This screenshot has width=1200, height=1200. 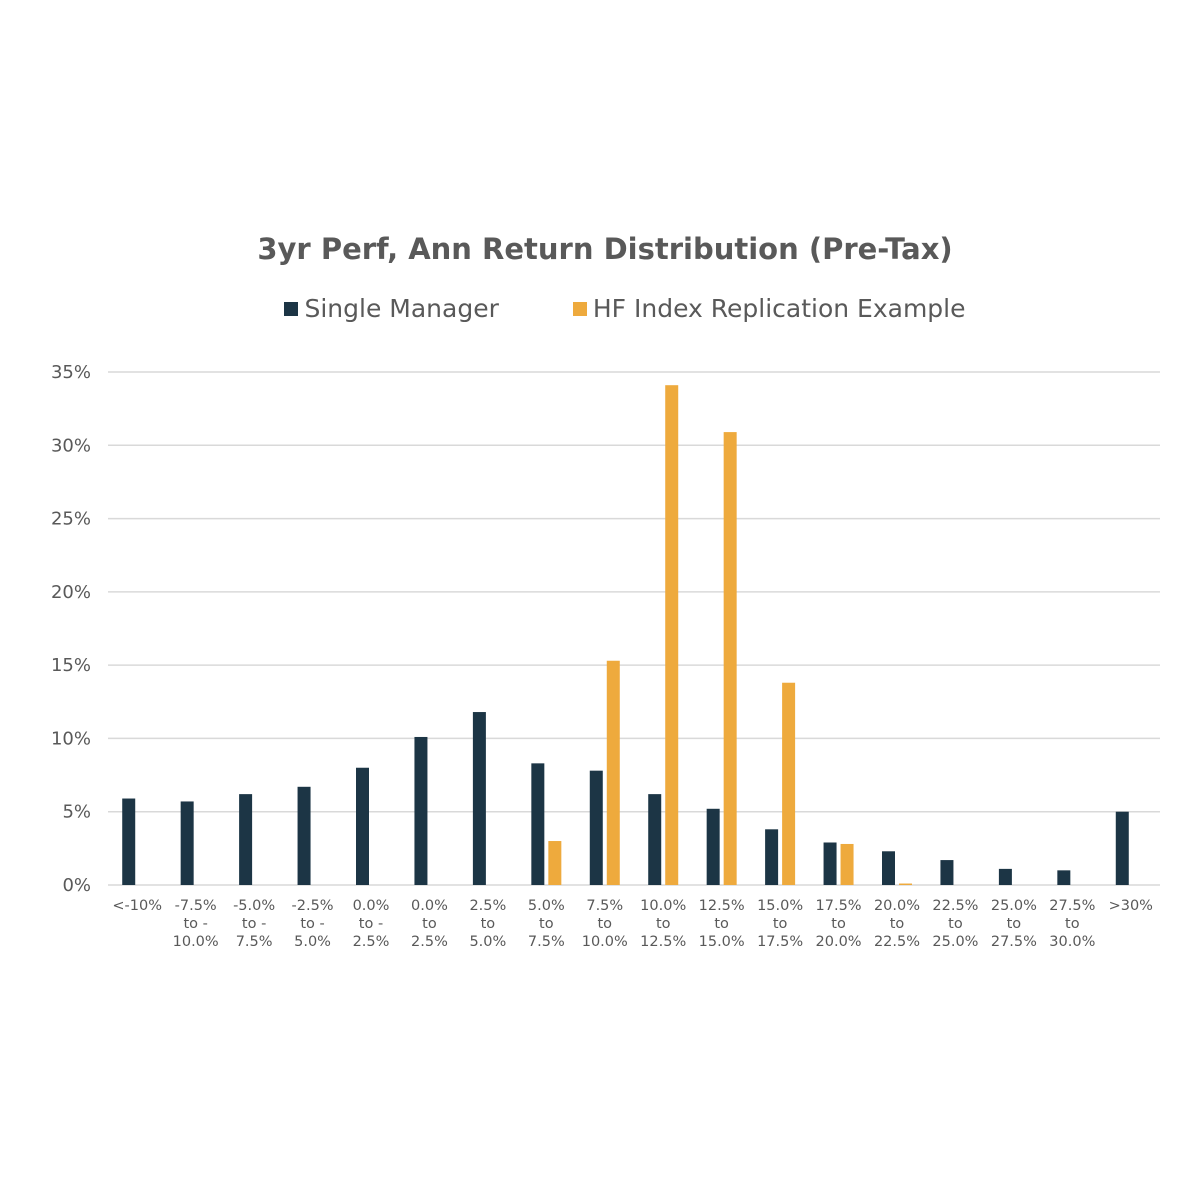 What do you see at coordinates (71, 665) in the screenshot?
I see `y-tick-label: 15%` at bounding box center [71, 665].